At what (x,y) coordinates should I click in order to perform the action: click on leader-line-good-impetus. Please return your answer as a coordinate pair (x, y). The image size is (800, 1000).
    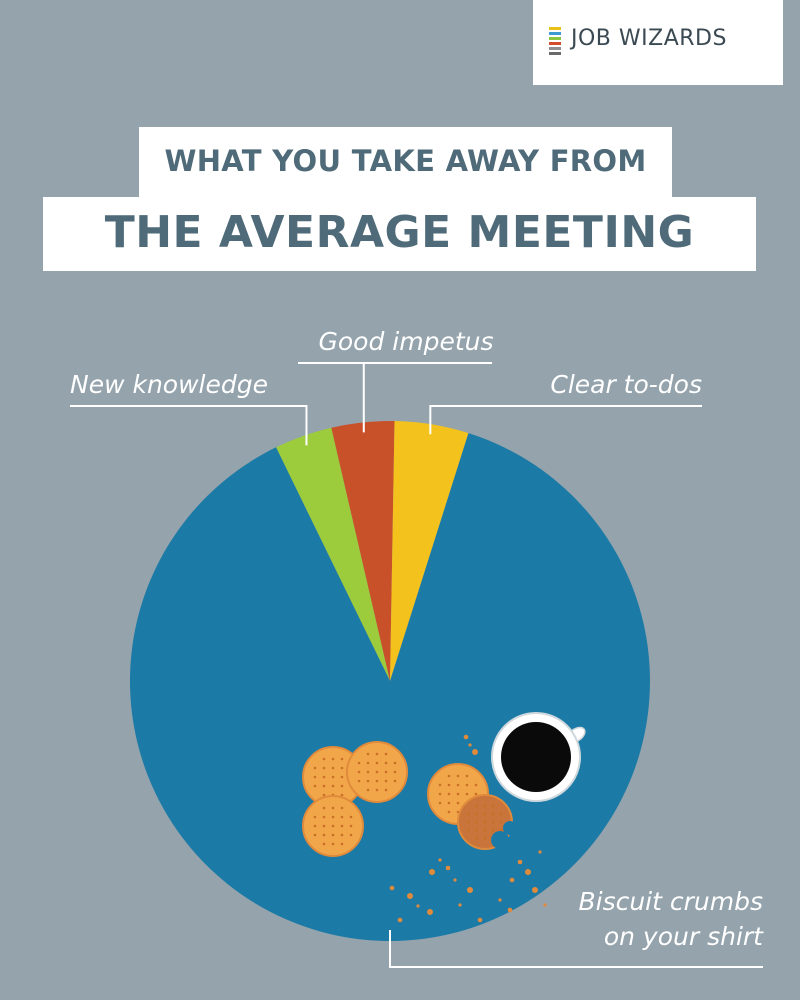
    Looking at the image, I should click on (395, 397).